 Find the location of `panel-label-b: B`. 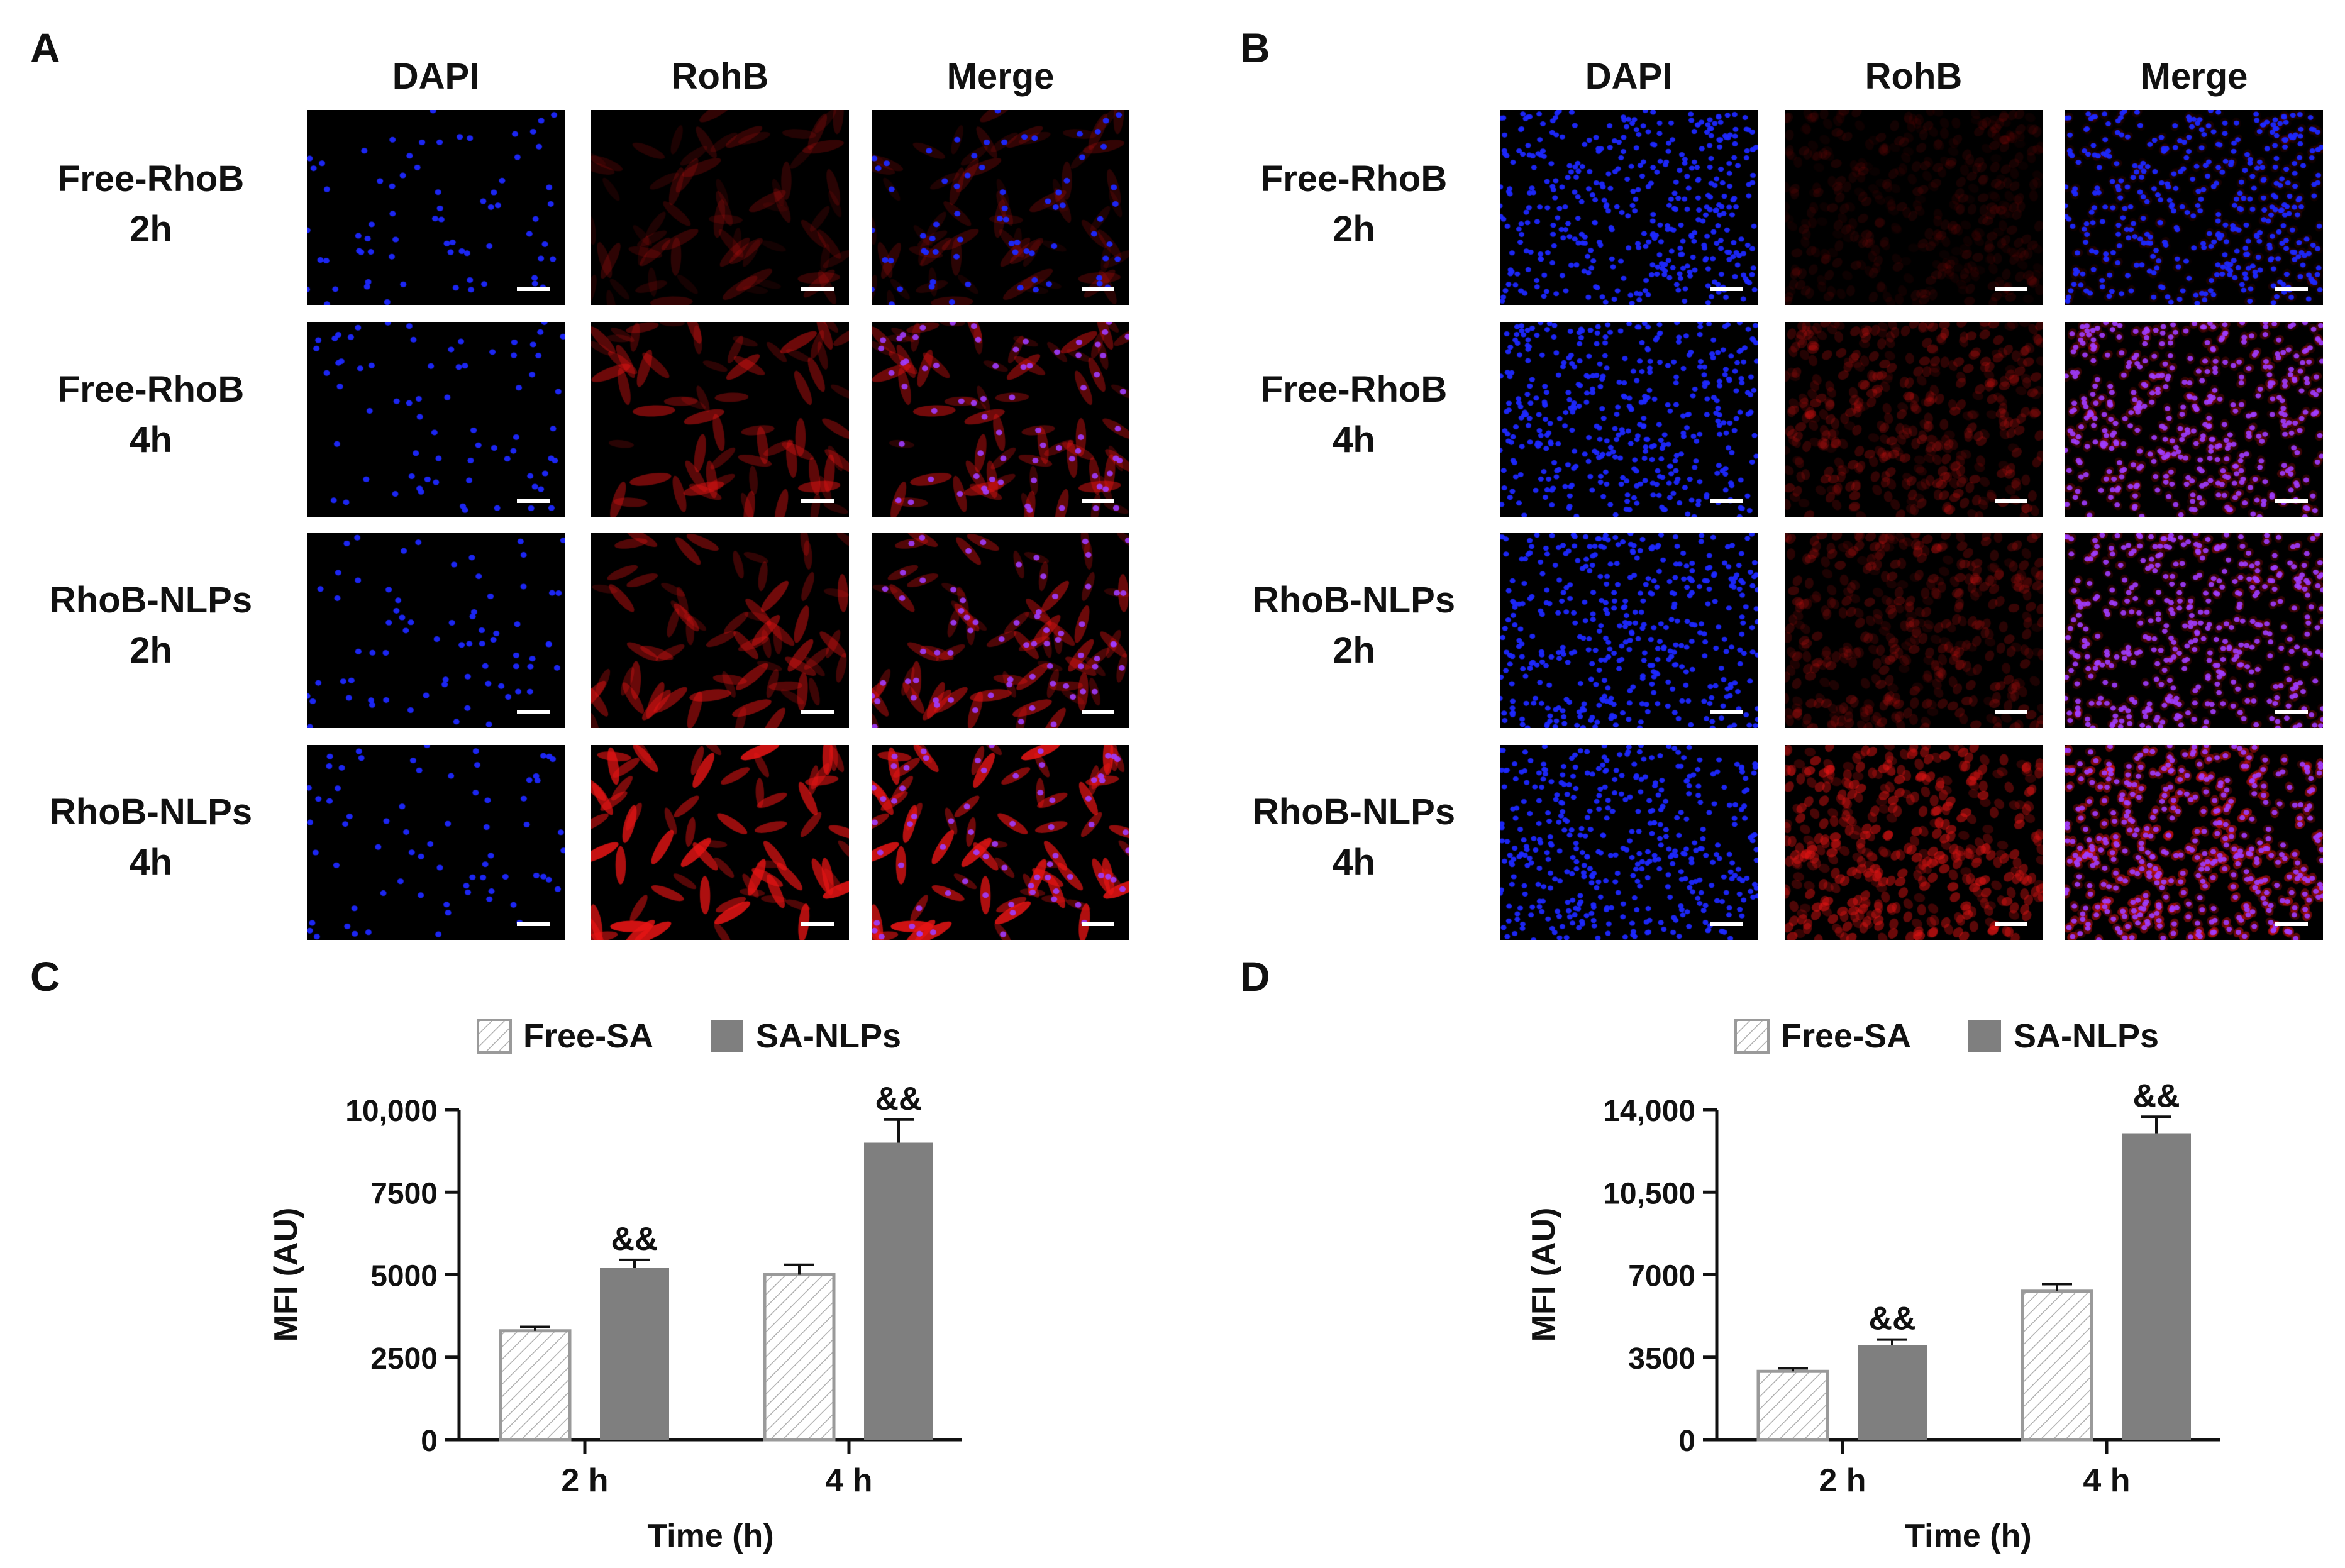

panel-label-b: B is located at coordinates (1255, 48).